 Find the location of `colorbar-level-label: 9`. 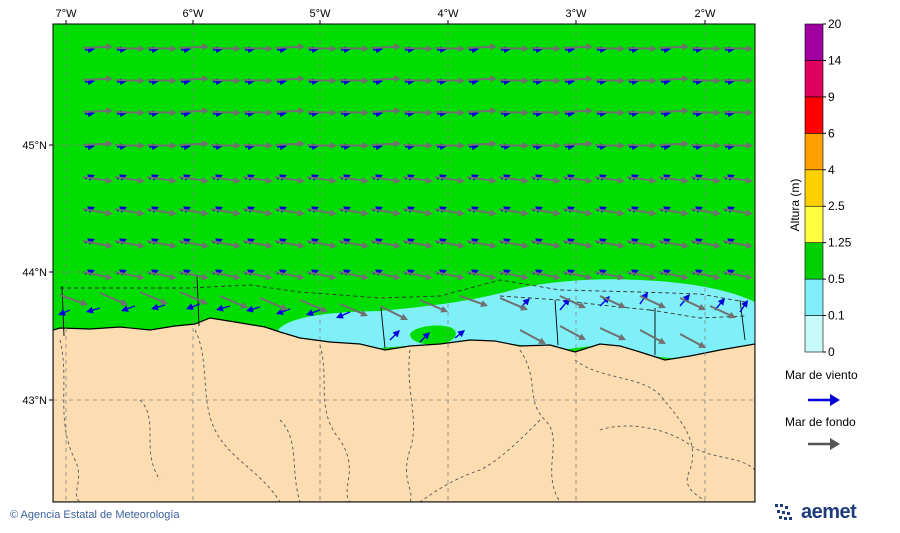

colorbar-level-label: 9 is located at coordinates (831, 97).